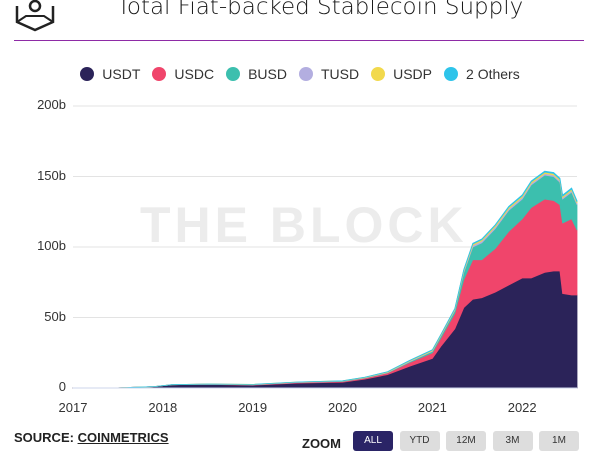 The height and width of the screenshot is (451, 600). I want to click on y-tick-label: 100b, so click(51, 245).